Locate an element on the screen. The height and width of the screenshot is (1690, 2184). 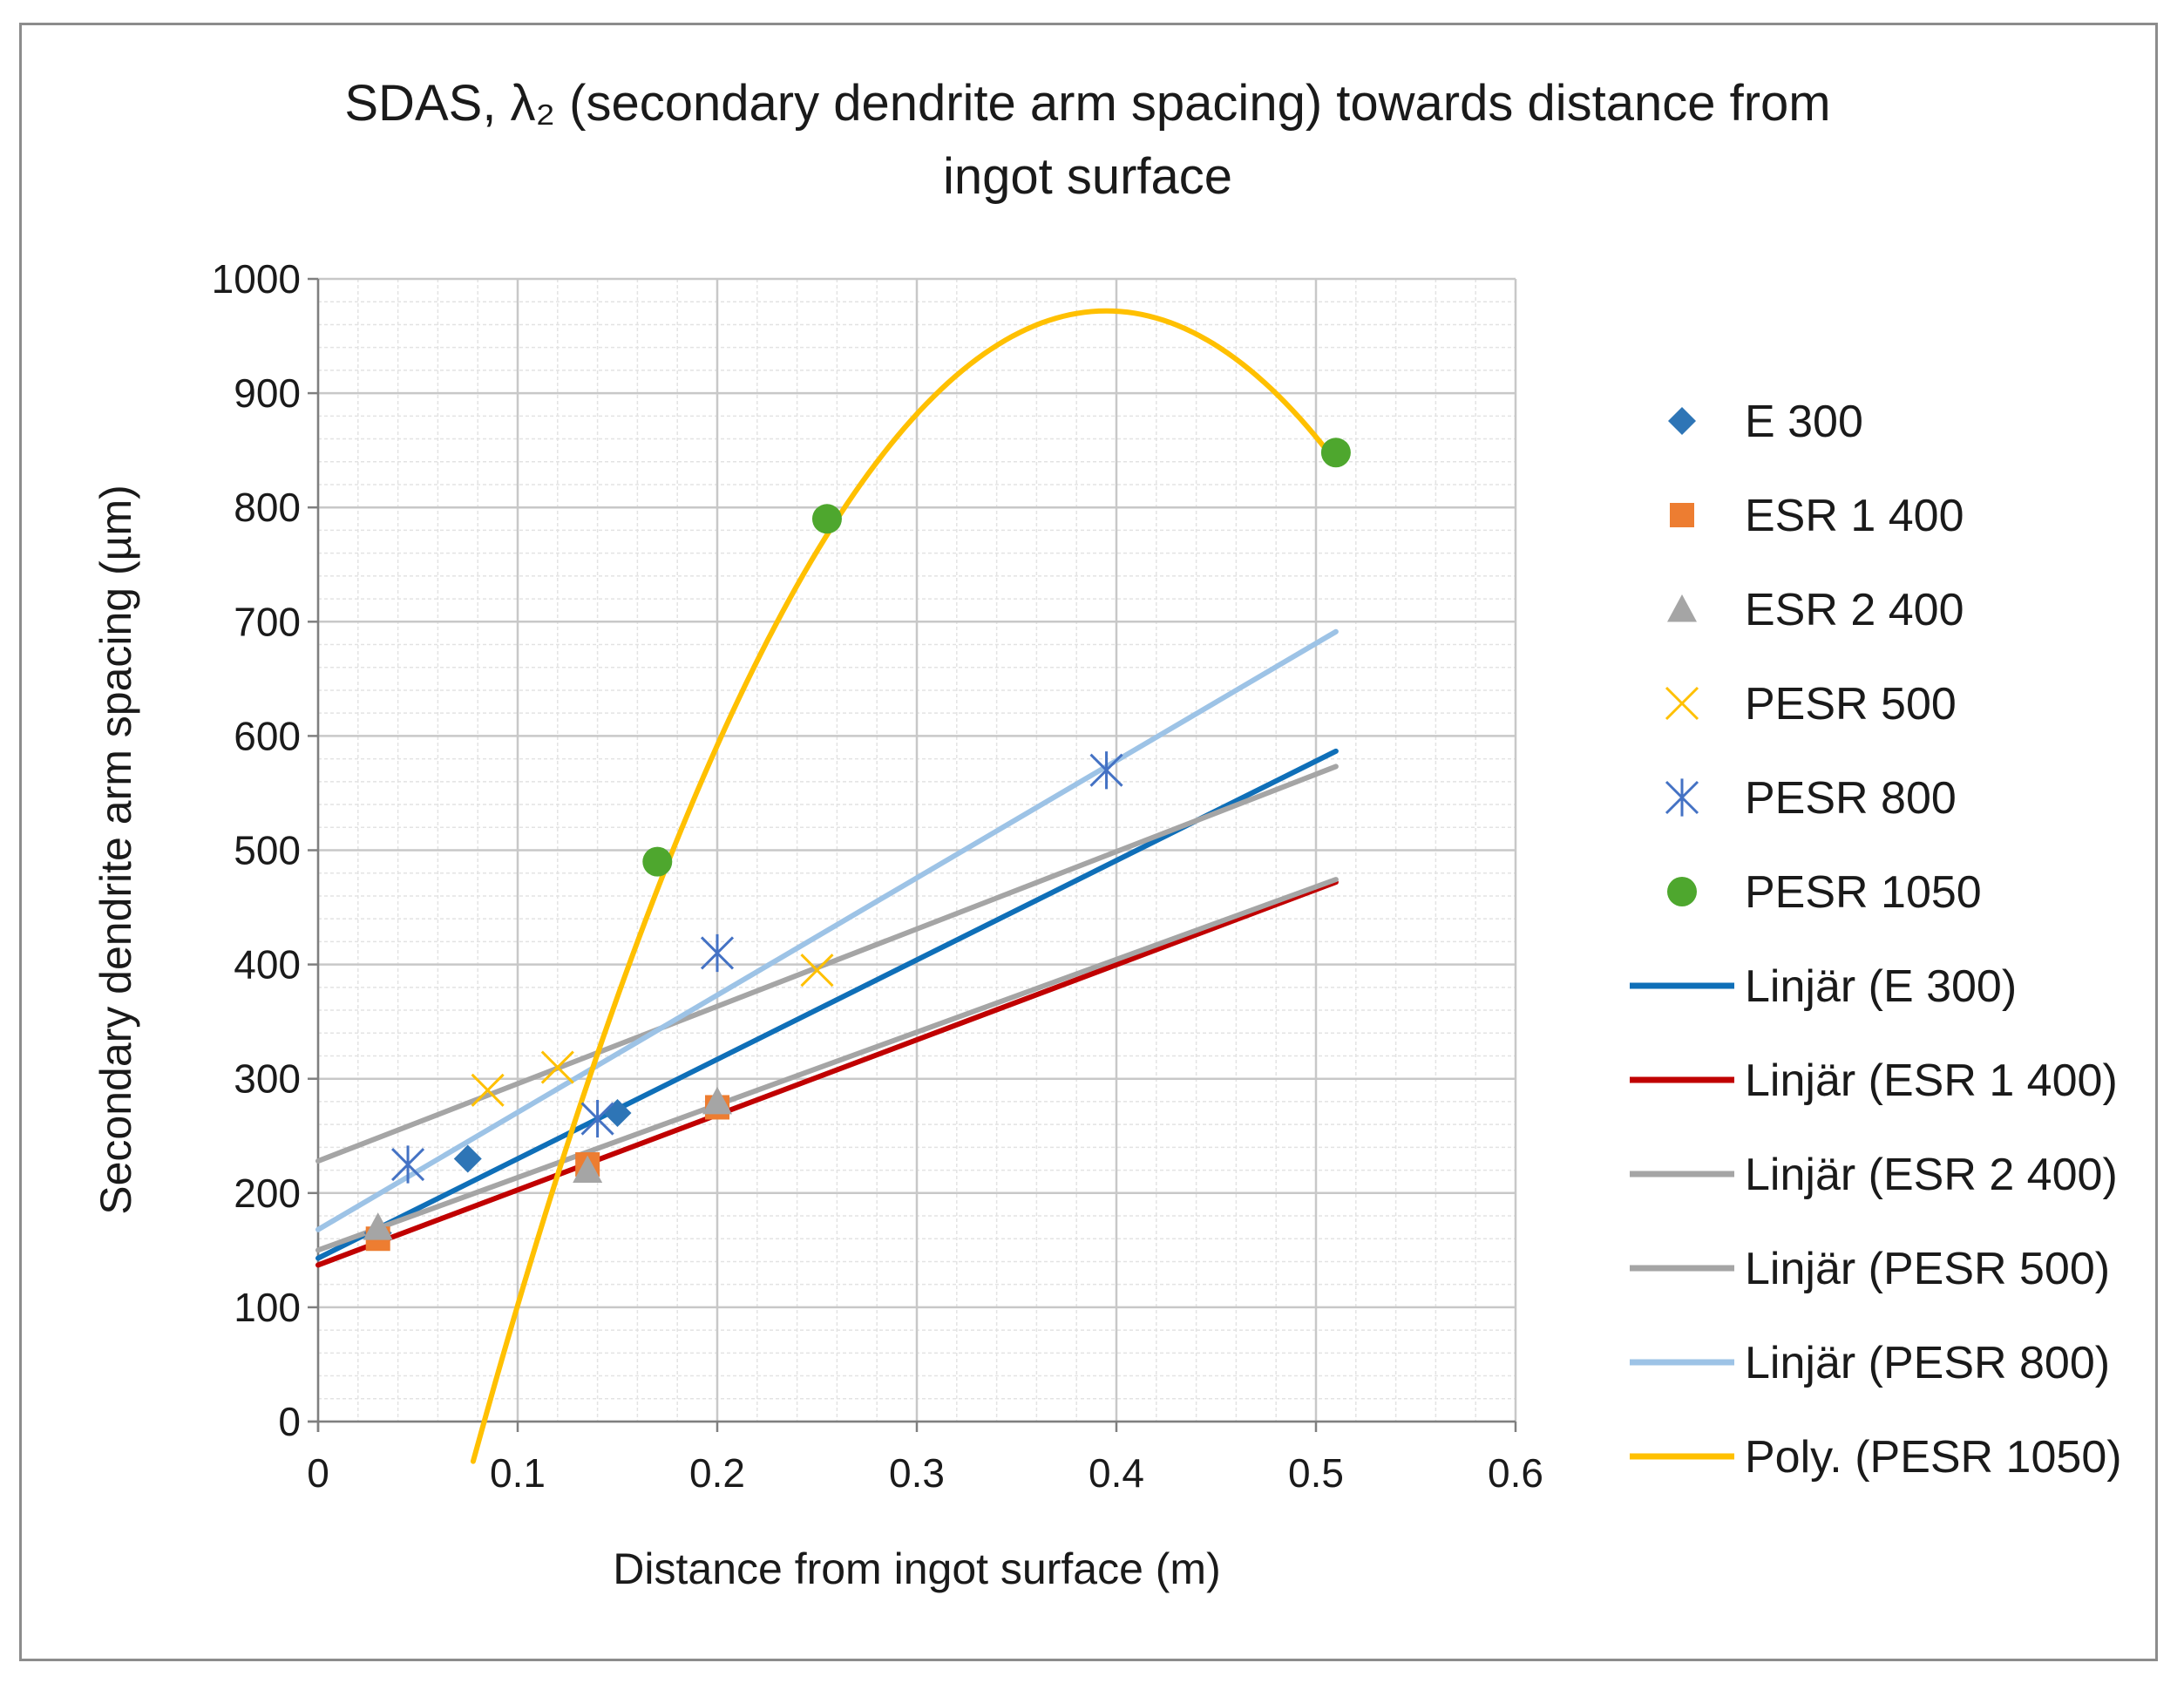
x-tick-label: 0.1 is located at coordinates (518, 1473).